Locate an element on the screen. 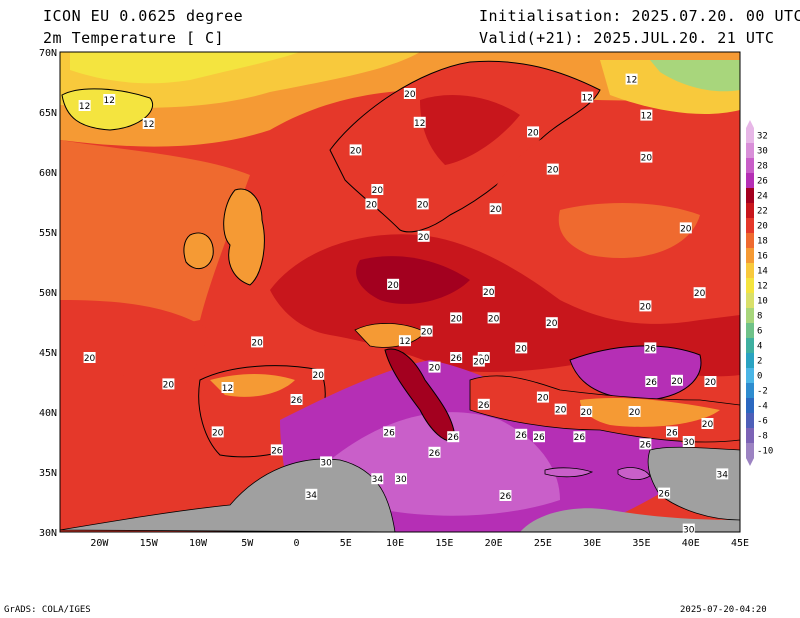 Image resolution: width=800 pixels, height=618 pixels. svg-text: 34 is located at coordinates (378, 480).